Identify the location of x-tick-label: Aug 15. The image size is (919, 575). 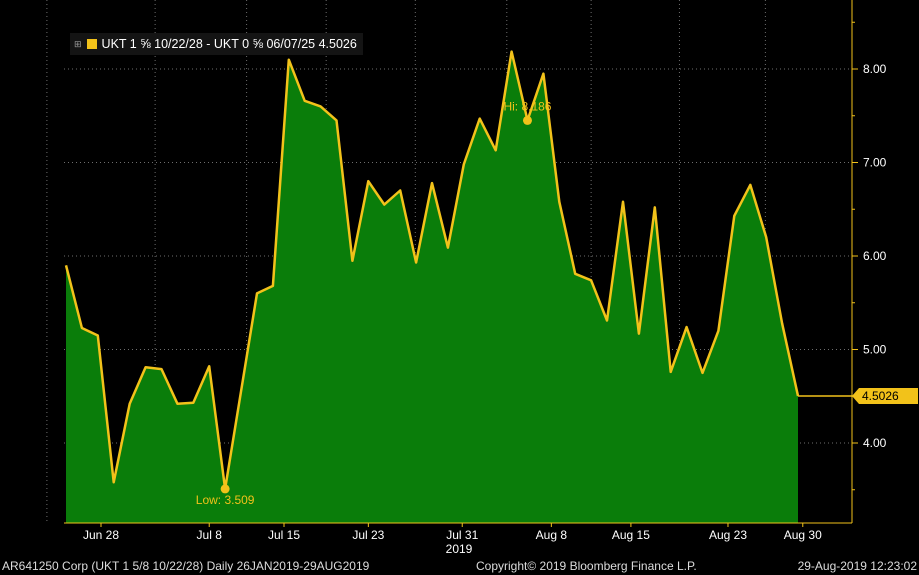
(631, 535).